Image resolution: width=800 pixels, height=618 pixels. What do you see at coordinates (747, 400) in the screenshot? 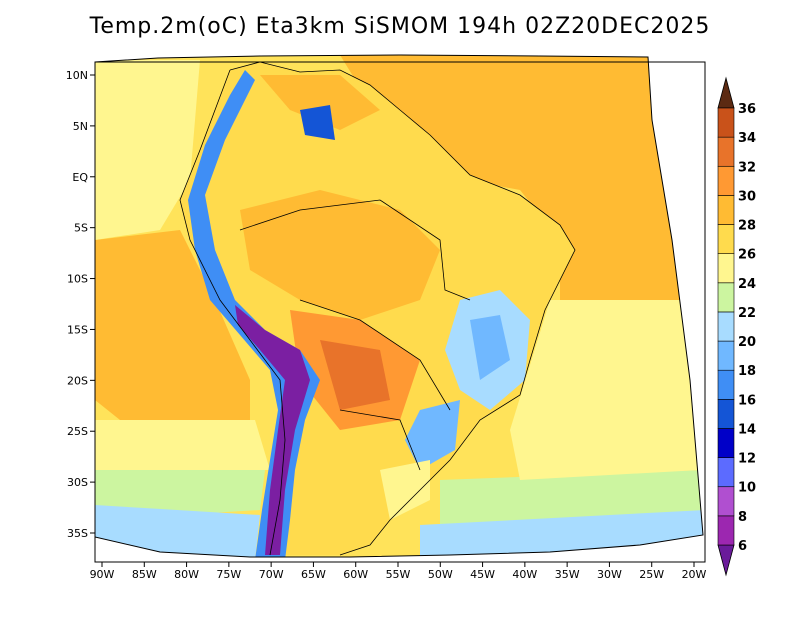
I see `colorbar-label: 16` at bounding box center [747, 400].